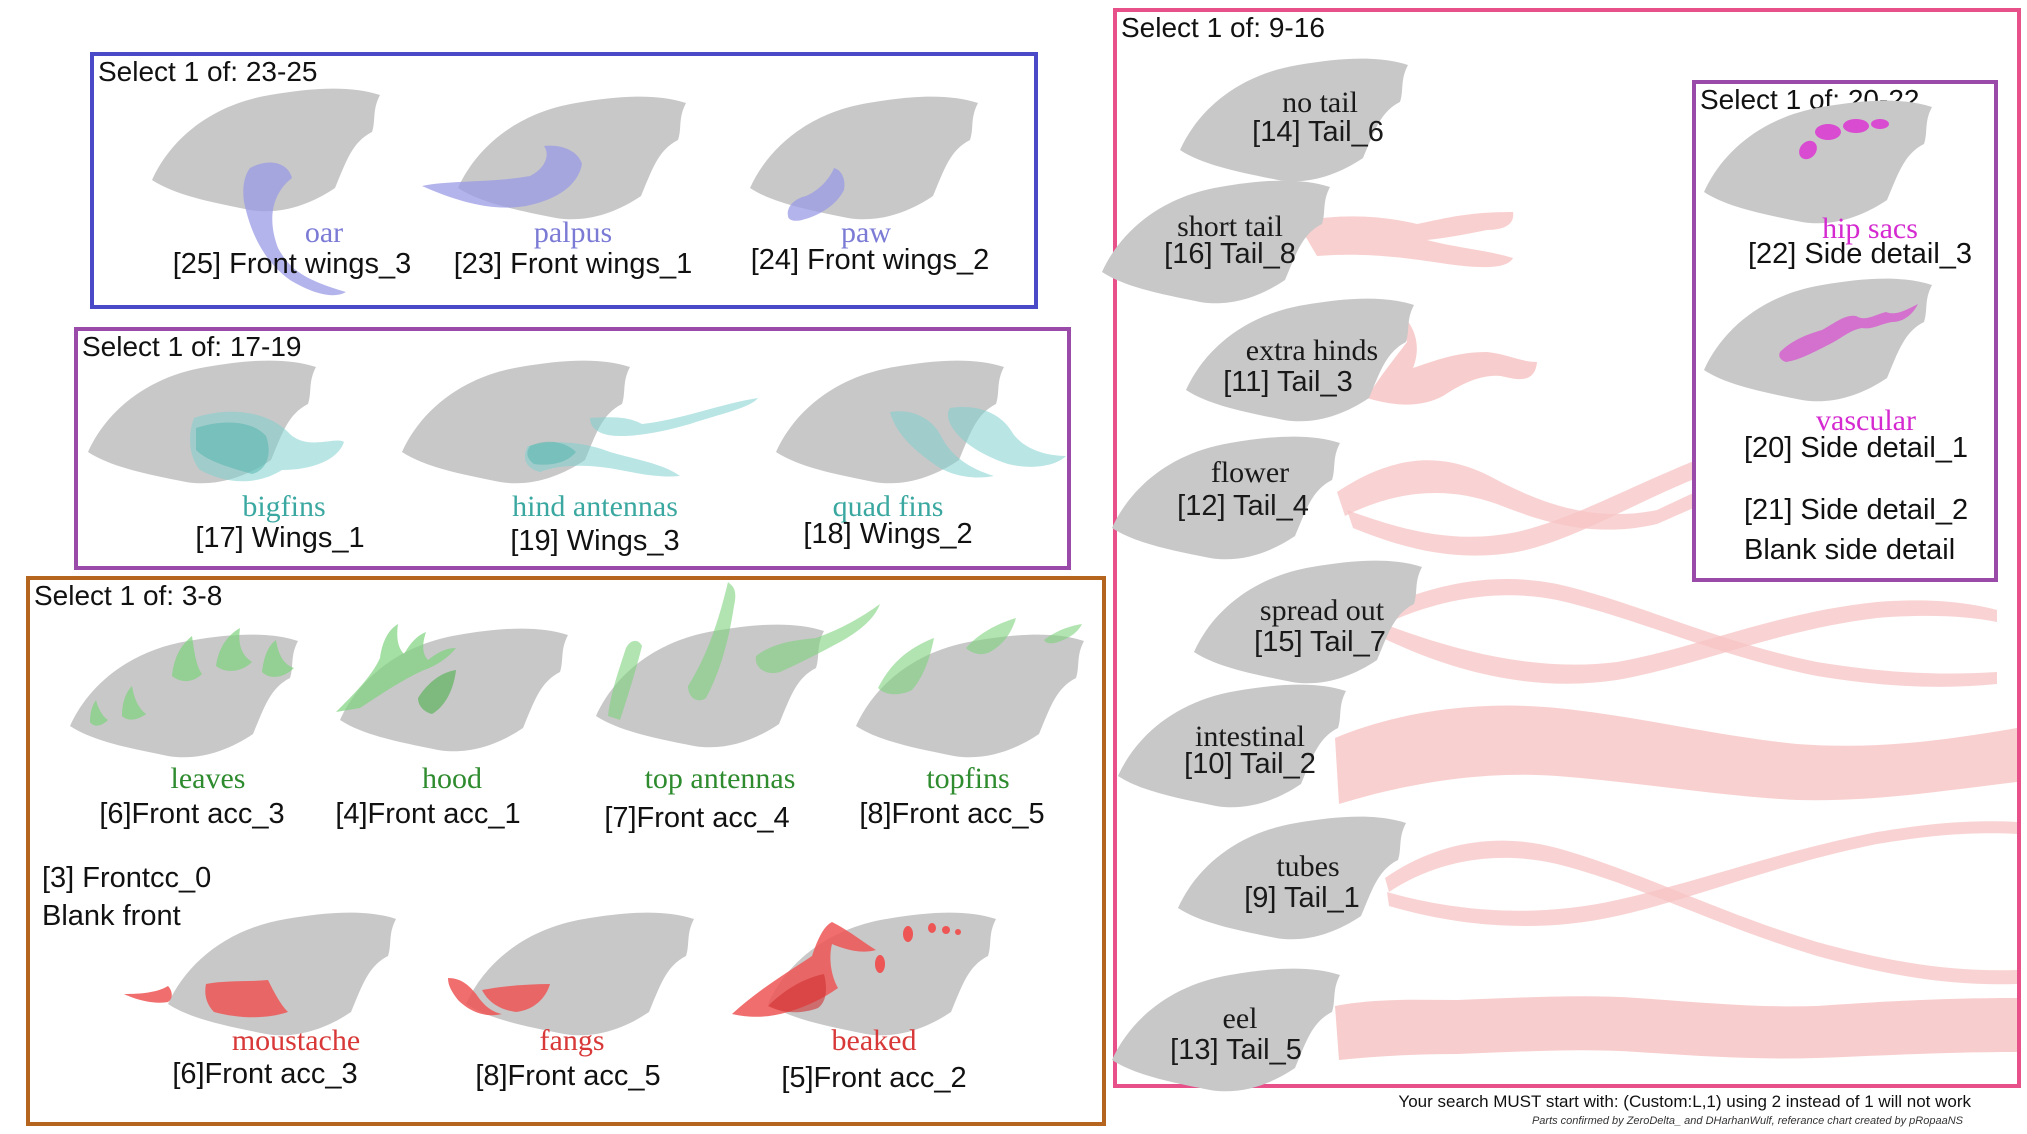  Describe the element at coordinates (888, 506) in the screenshot. I see `wings-quad-fins-name: quad fins` at that location.